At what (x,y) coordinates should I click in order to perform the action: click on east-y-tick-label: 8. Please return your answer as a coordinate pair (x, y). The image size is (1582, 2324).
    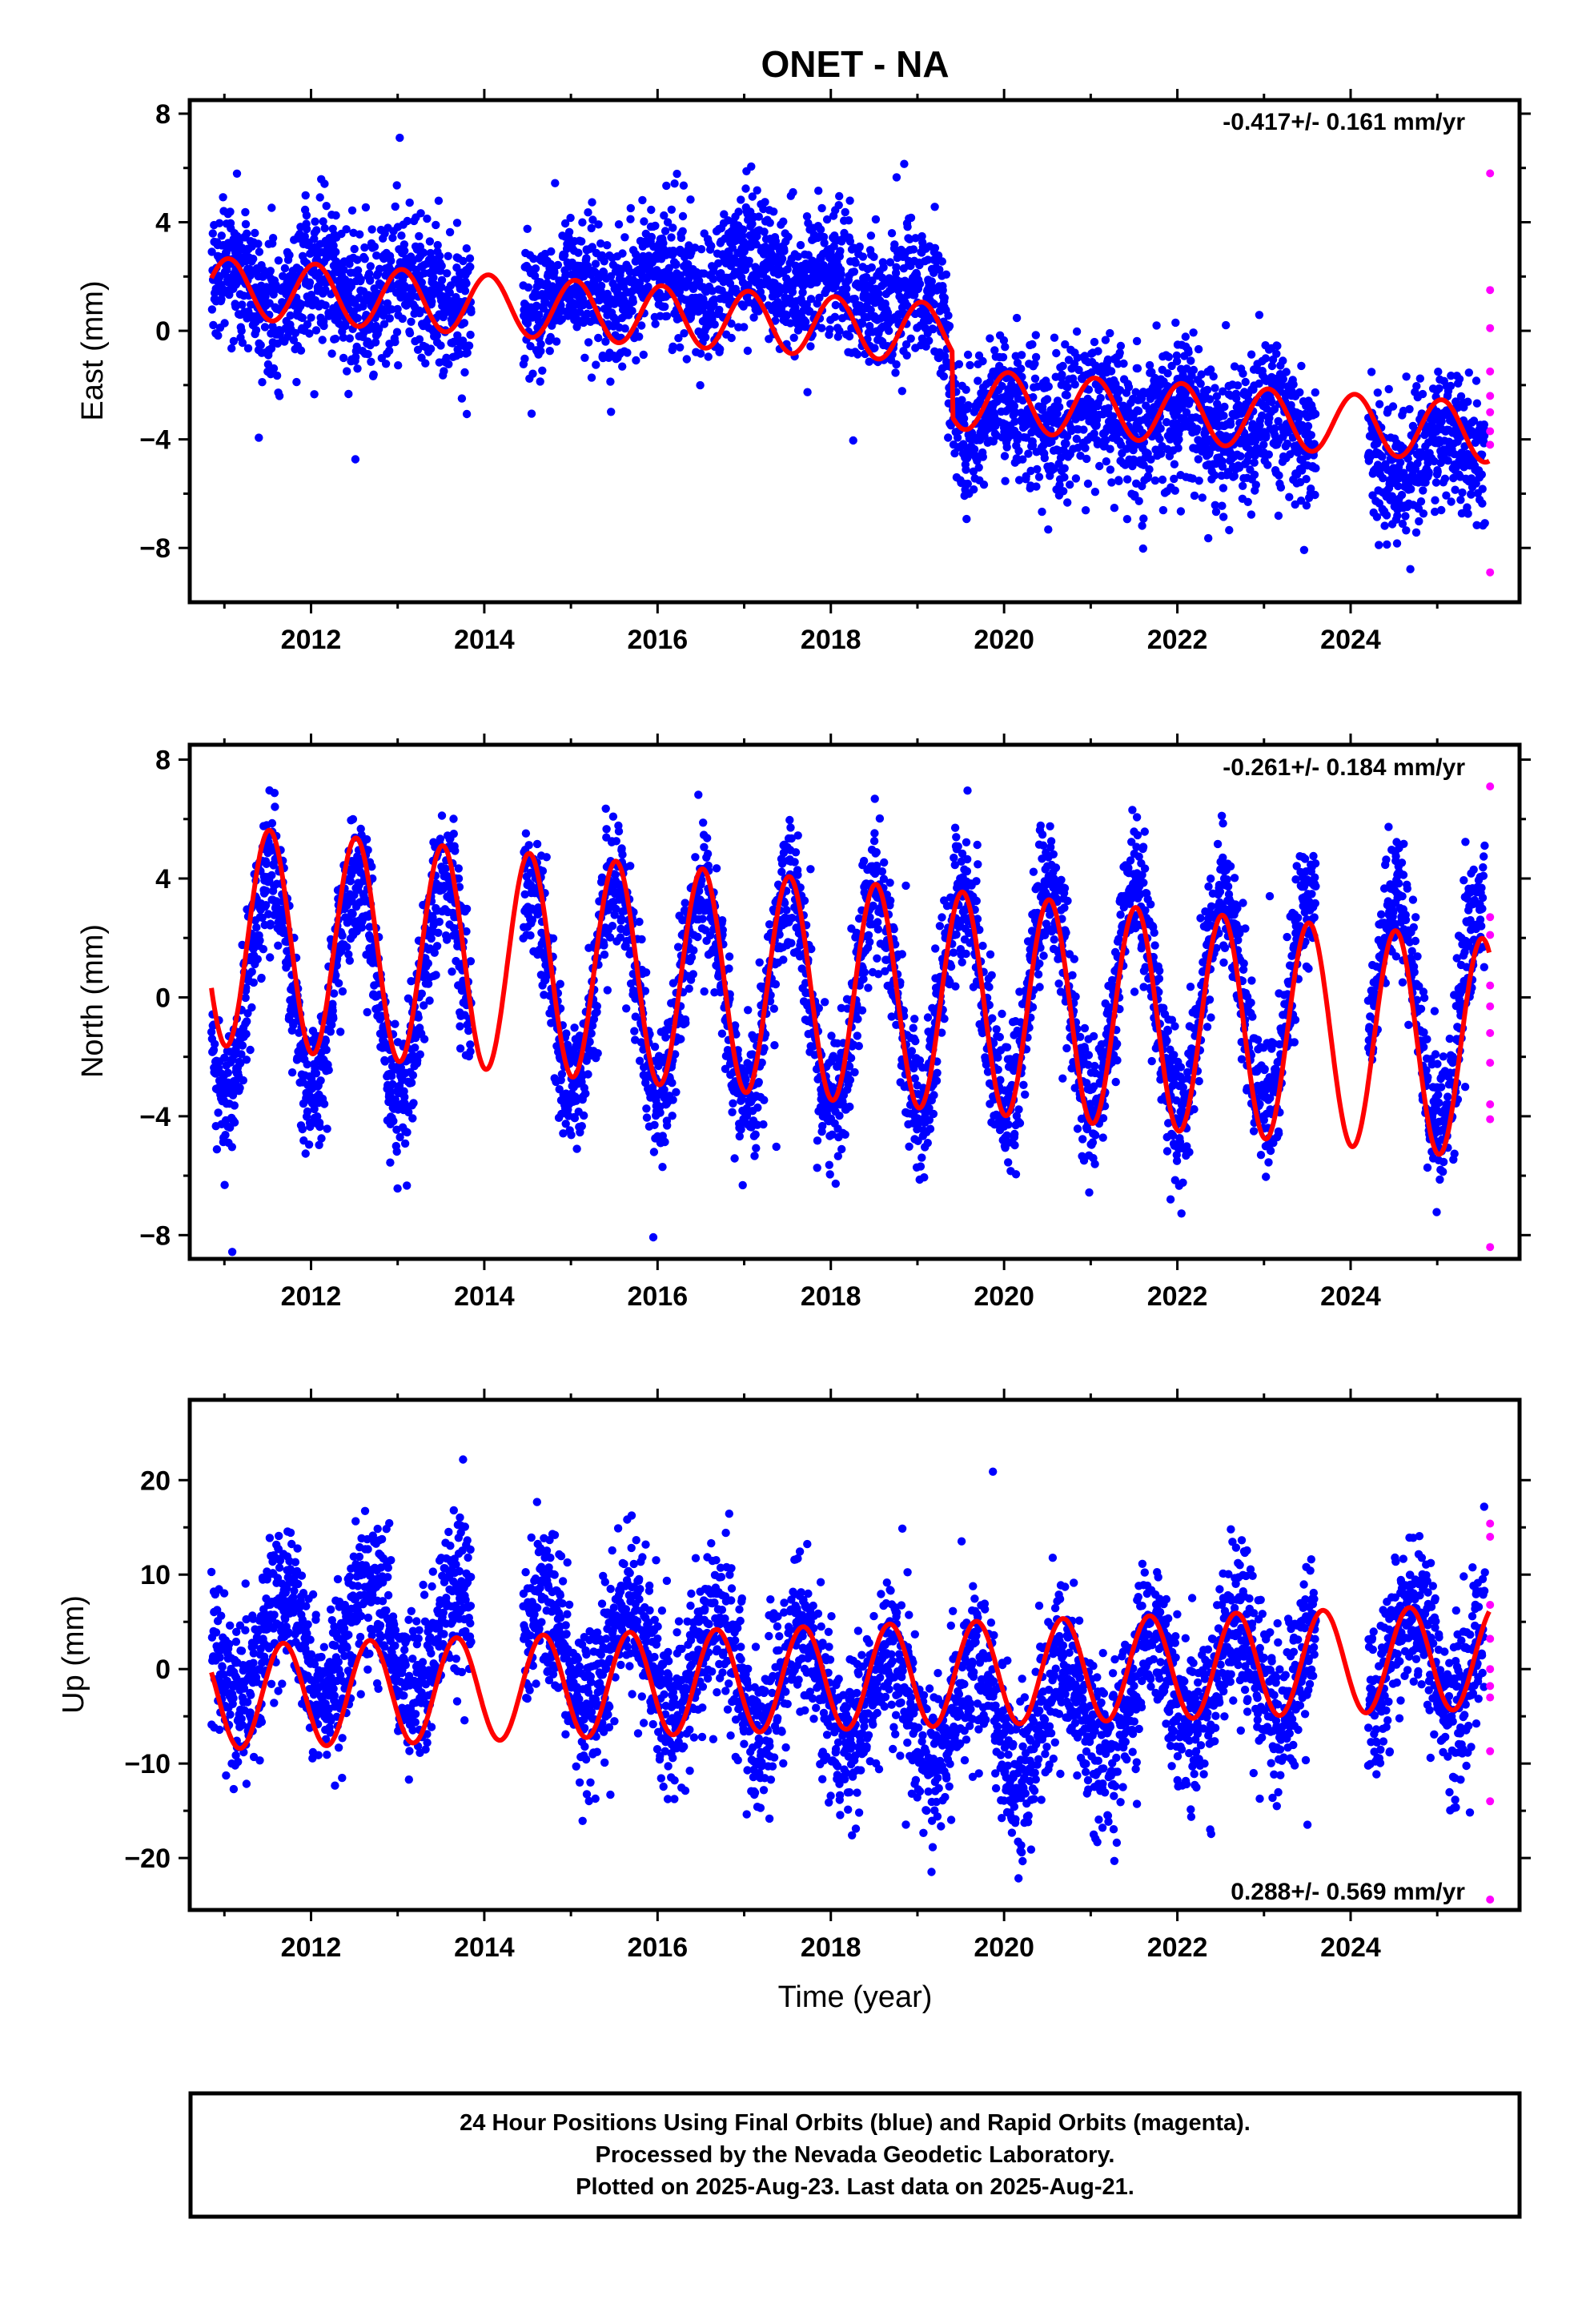
    Looking at the image, I should click on (163, 114).